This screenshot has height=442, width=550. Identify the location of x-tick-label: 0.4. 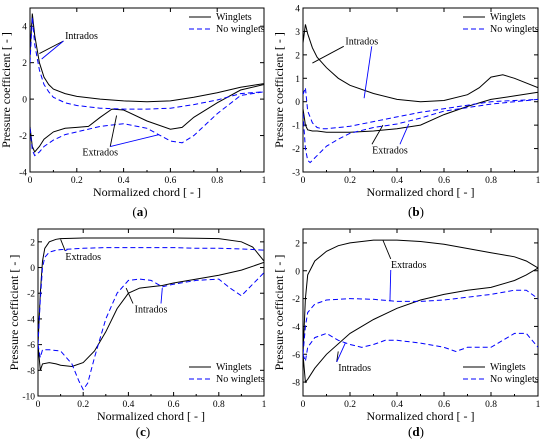
(397, 405).